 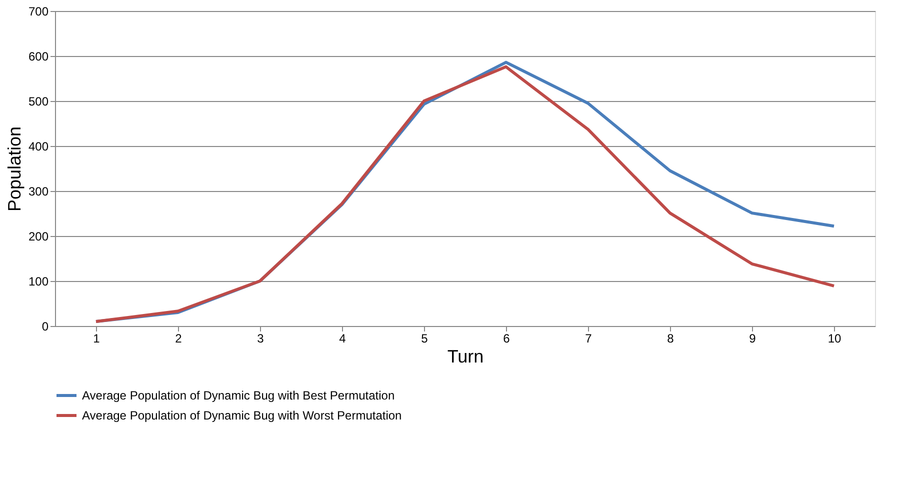 I want to click on y-tick-label: 400, so click(x=38, y=147).